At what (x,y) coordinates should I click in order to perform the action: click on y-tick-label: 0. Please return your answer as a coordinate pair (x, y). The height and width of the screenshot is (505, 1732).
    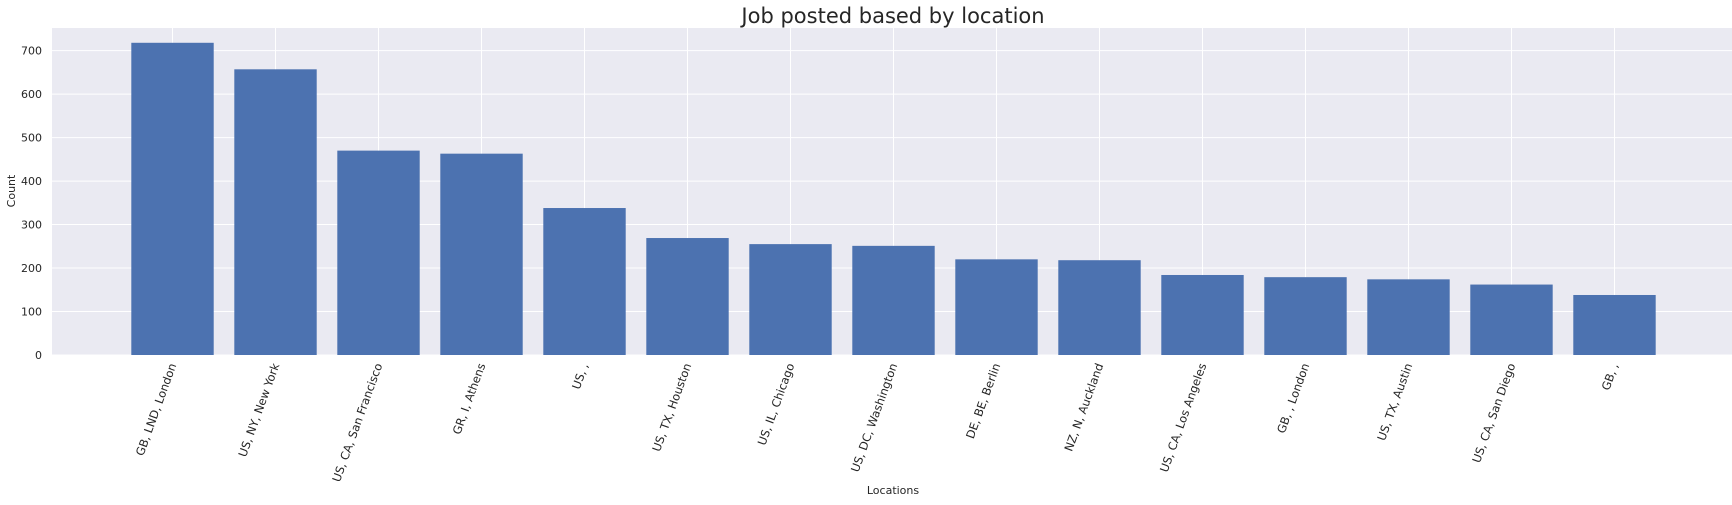
    Looking at the image, I should click on (38, 355).